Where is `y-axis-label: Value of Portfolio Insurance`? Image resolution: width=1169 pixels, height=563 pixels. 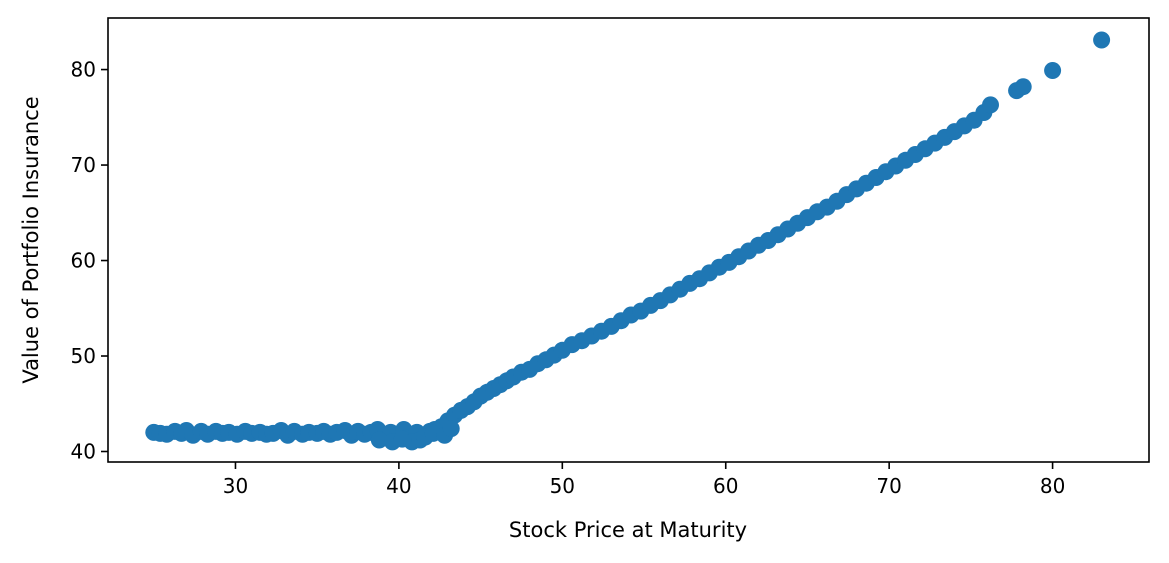 y-axis-label: Value of Portfolio Insurance is located at coordinates (31, 239).